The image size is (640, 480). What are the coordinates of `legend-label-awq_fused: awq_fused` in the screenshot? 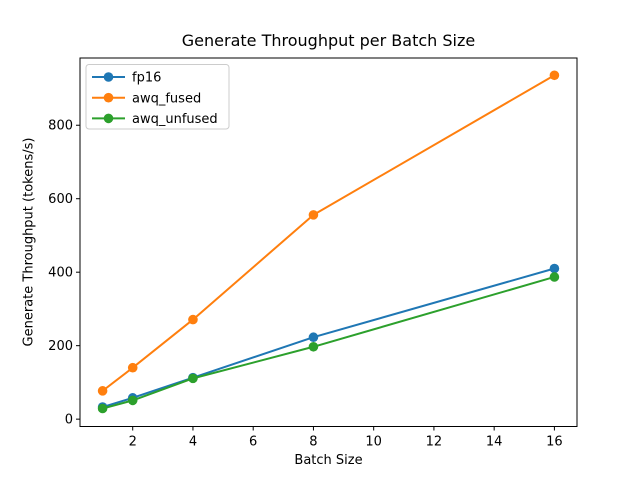 It's located at (166, 98).